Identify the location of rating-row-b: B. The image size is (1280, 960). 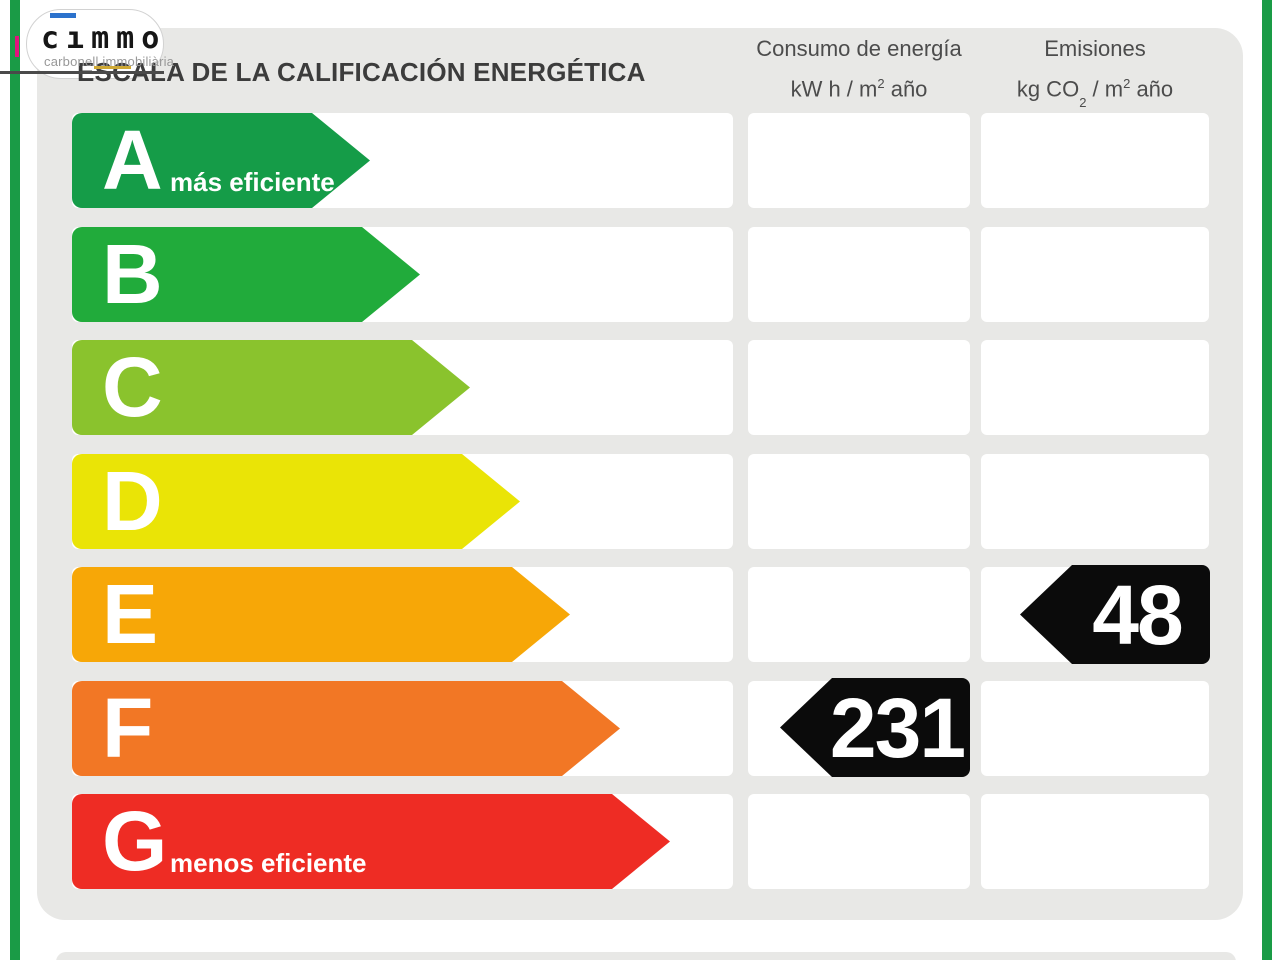
(640, 274).